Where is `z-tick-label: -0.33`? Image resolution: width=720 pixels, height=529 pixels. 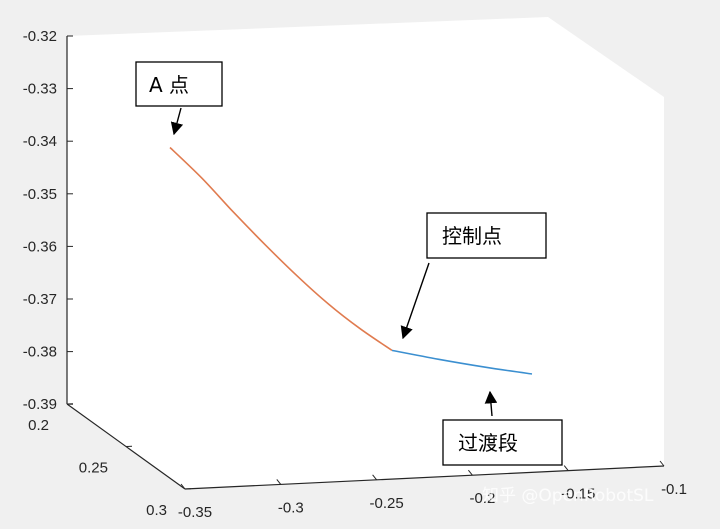
z-tick-label: -0.33 is located at coordinates (40, 89).